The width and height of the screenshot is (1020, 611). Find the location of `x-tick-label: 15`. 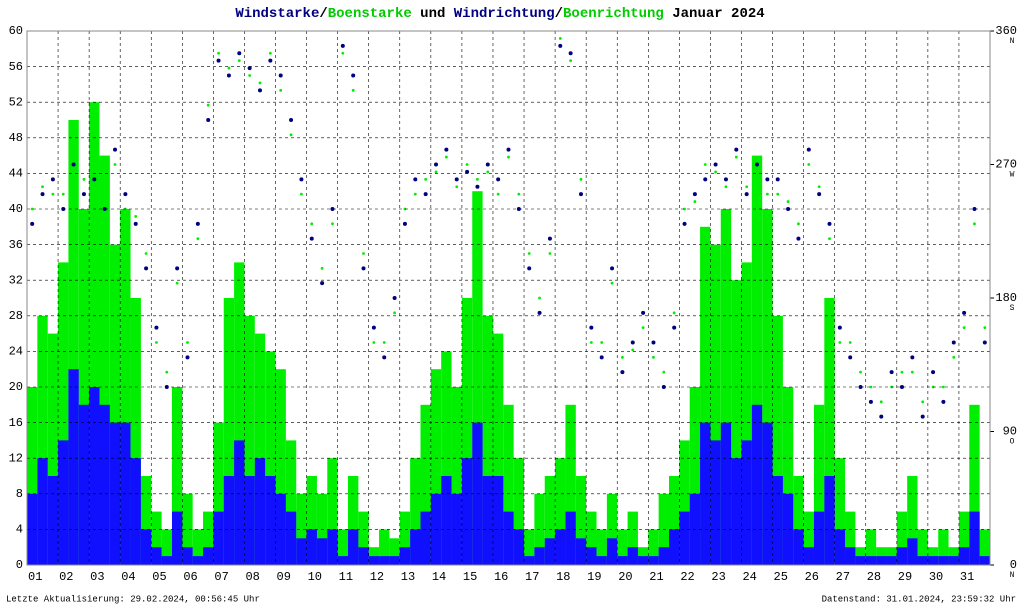

x-tick-label: 15 is located at coordinates (470, 577).